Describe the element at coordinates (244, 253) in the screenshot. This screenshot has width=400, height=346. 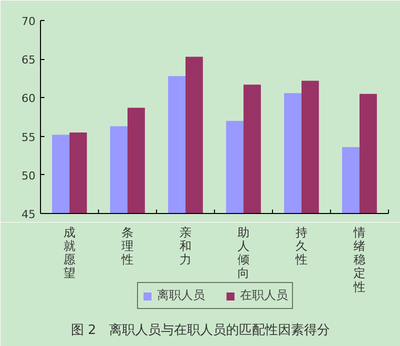
I see `x-tick-label: 助人倾向` at that location.